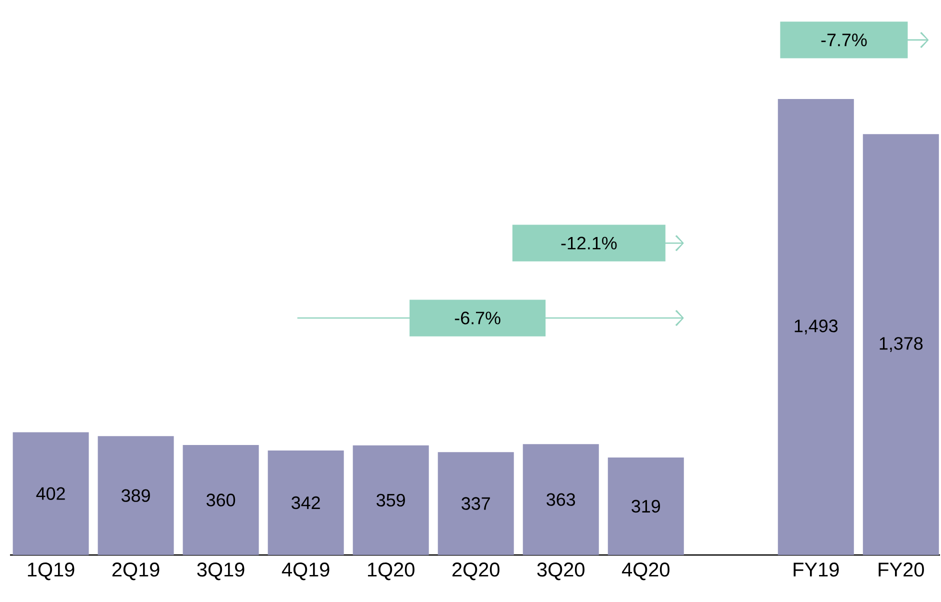 This screenshot has height=602, width=941. Describe the element at coordinates (844, 40) in the screenshot. I see `text: -7.7%` at that location.